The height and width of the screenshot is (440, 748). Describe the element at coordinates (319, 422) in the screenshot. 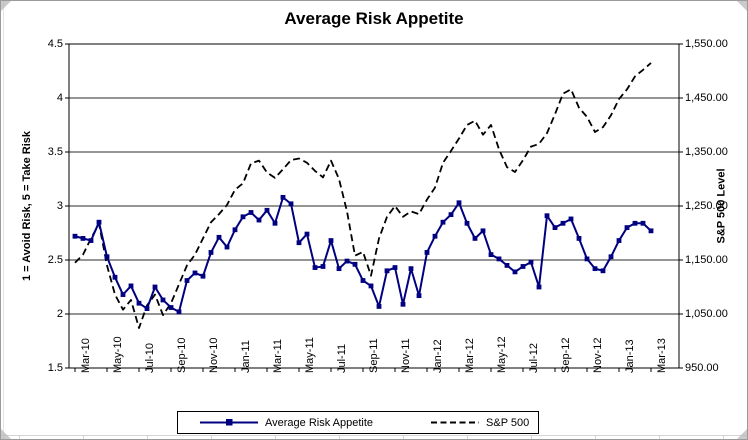

I see `legend-label-risk-appetite: Average Risk Appetite` at that location.